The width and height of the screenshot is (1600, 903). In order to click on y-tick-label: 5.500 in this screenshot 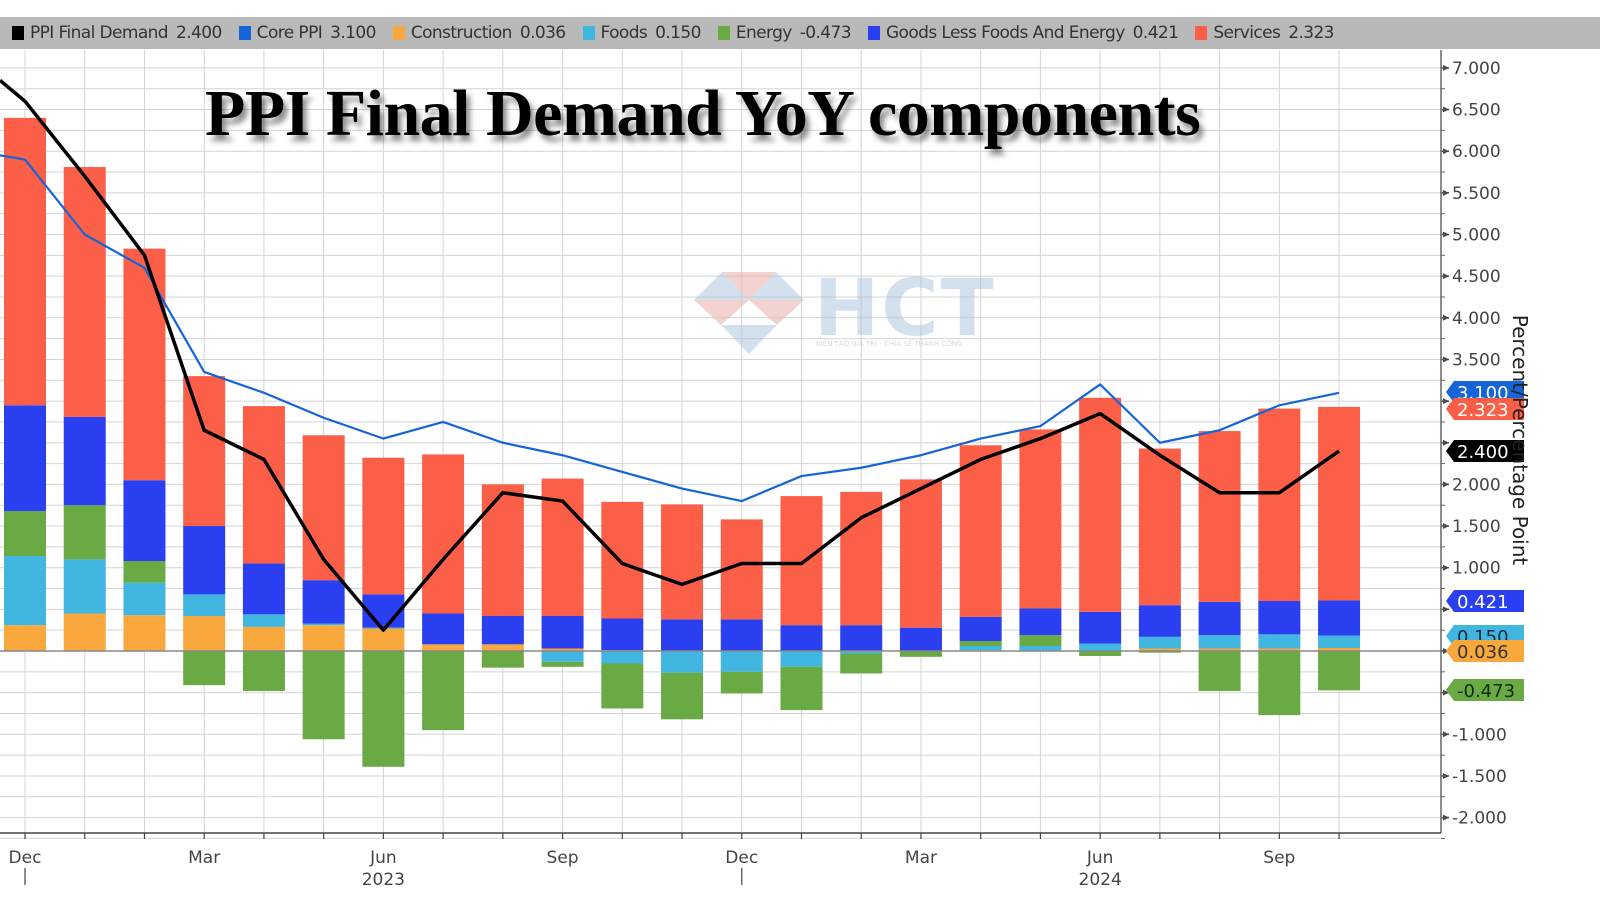, I will do `click(1476, 194)`.